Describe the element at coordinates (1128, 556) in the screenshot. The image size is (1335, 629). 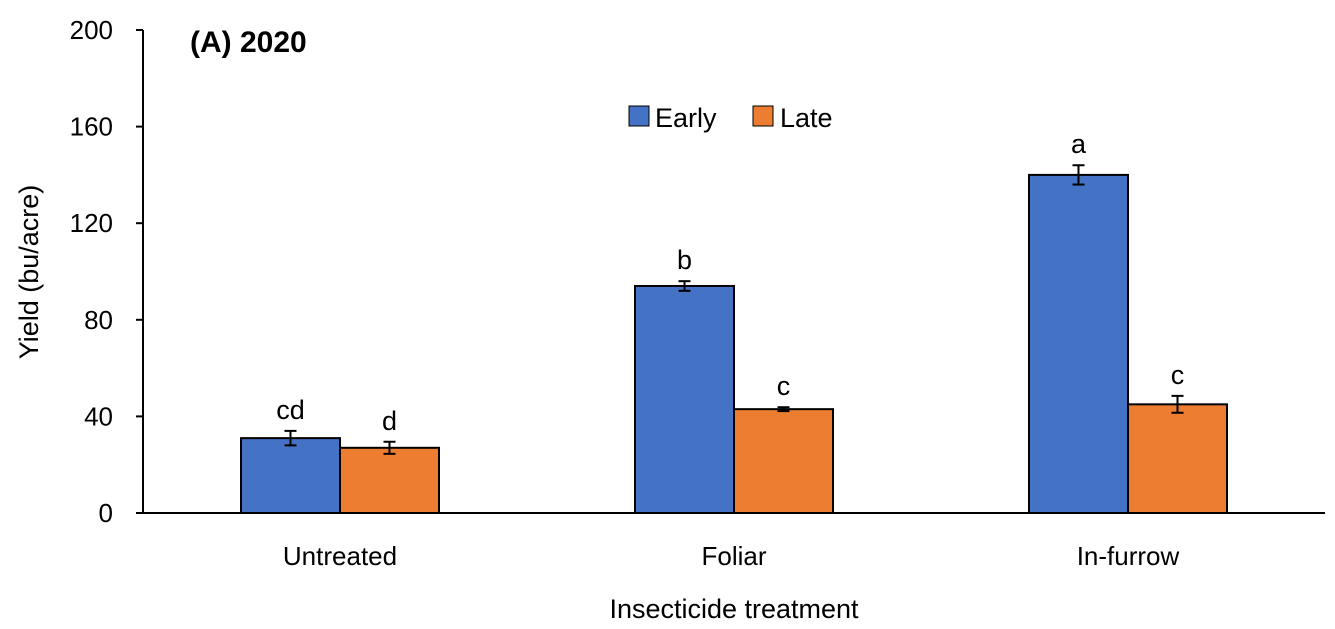
I see `x-tick-label: In-furrow` at that location.